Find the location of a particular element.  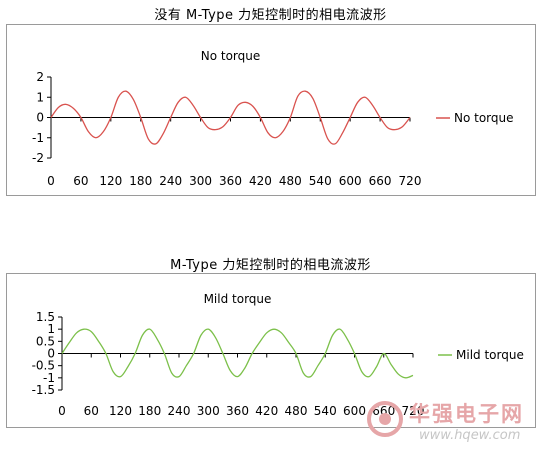

watermark-url: www.hqew.com is located at coordinates (469, 435).